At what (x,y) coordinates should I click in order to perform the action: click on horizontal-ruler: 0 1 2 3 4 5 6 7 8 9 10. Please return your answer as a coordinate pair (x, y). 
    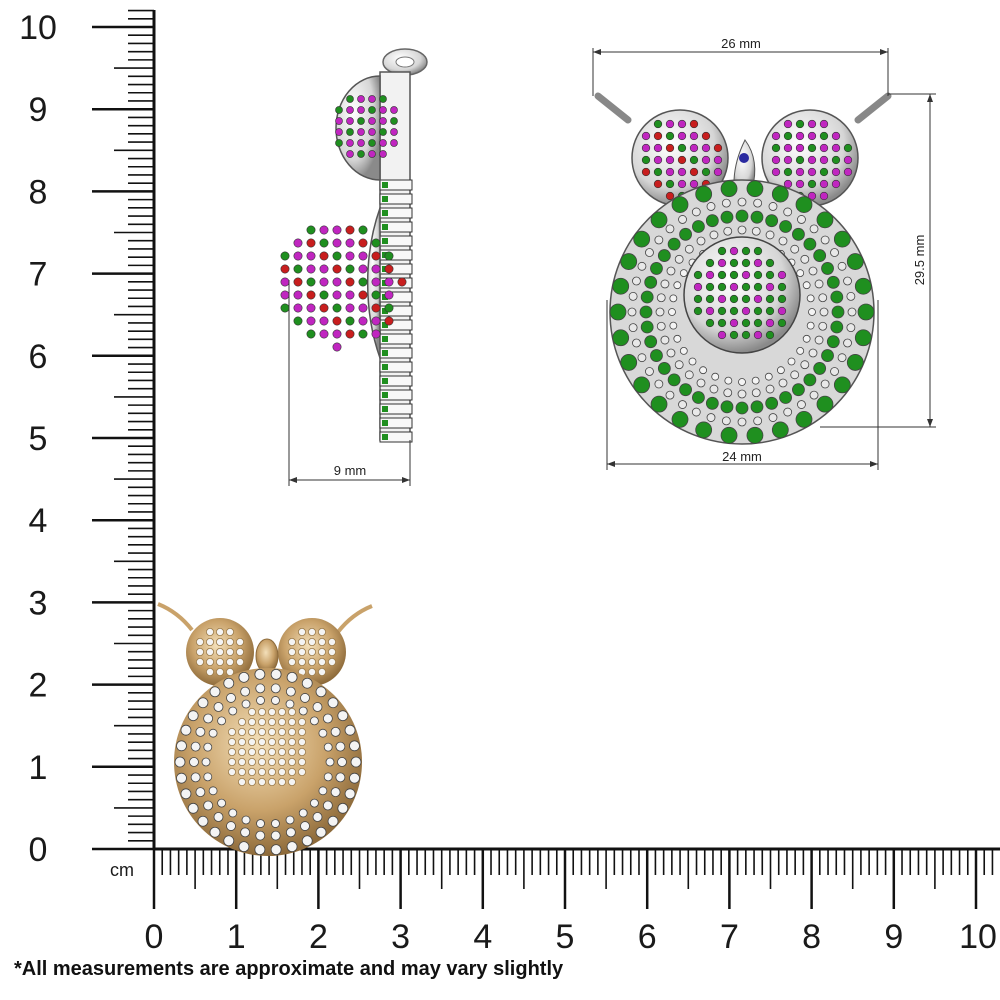
    Looking at the image, I should click on (572, 901).